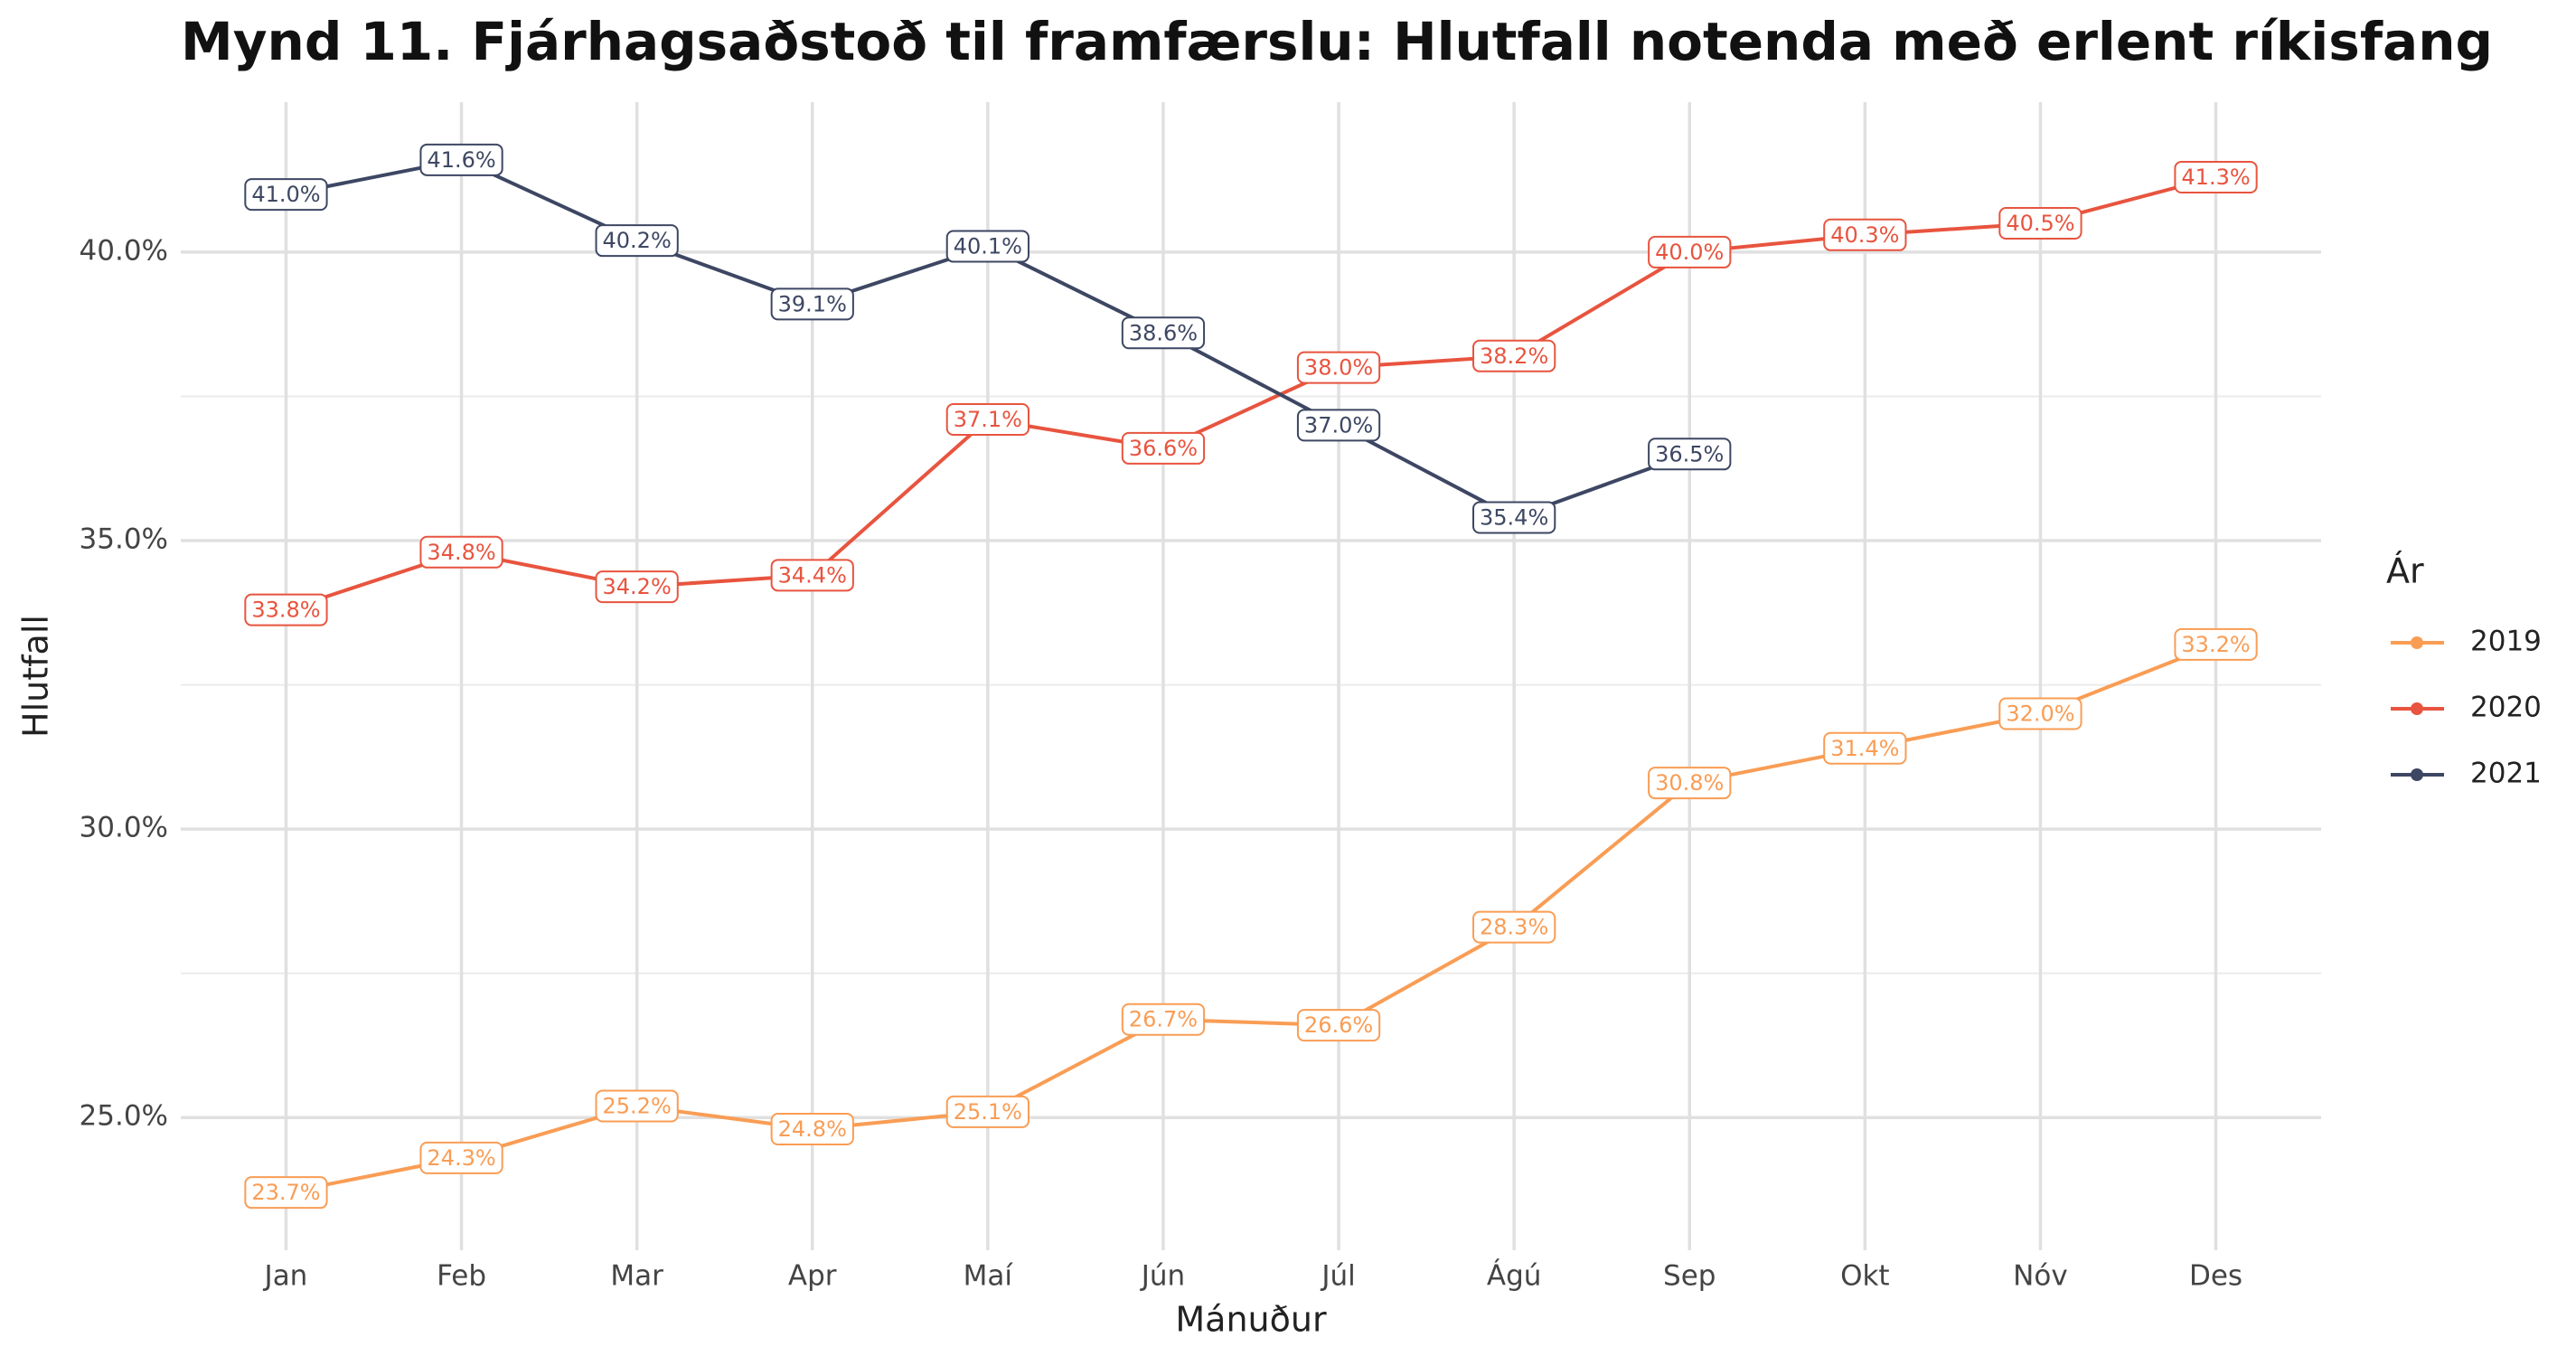 Image resolution: width=2576 pixels, height=1356 pixels. I want to click on y-axis-label: Hlutfall, so click(36, 676).